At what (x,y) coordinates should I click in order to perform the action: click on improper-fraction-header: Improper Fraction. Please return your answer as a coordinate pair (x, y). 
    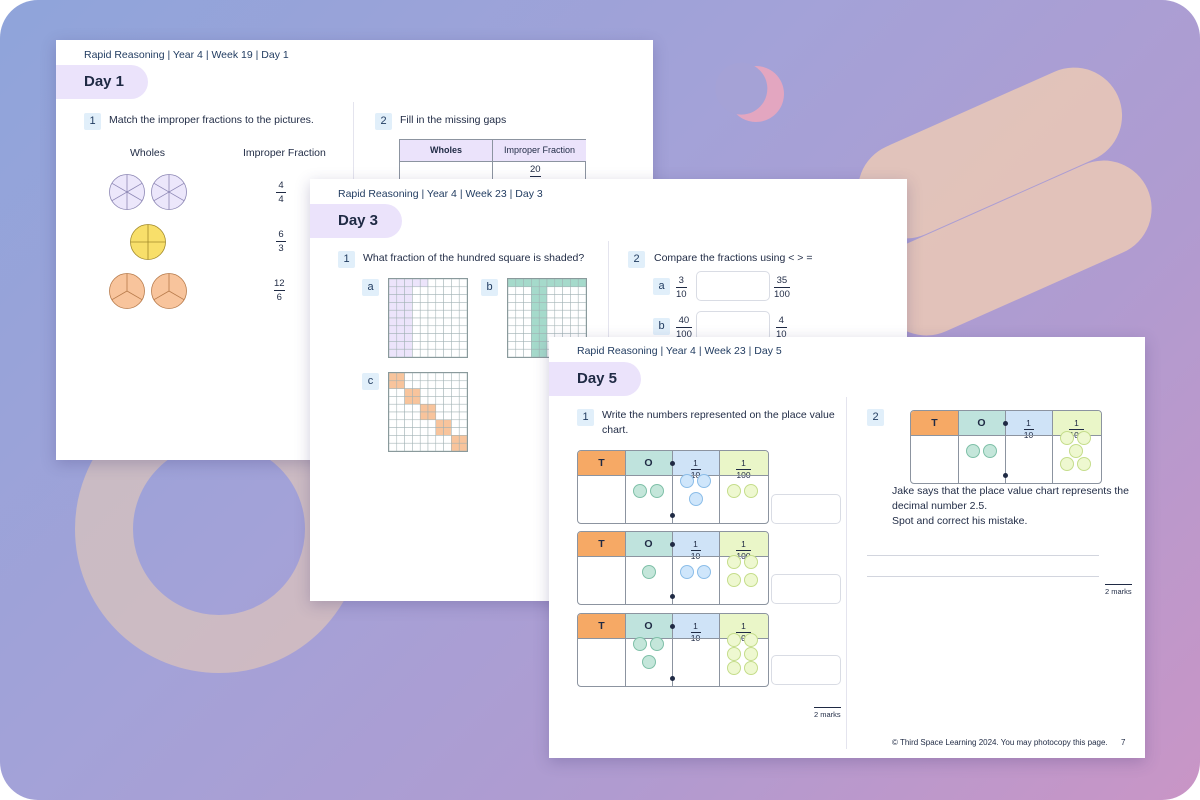
    Looking at the image, I should click on (284, 153).